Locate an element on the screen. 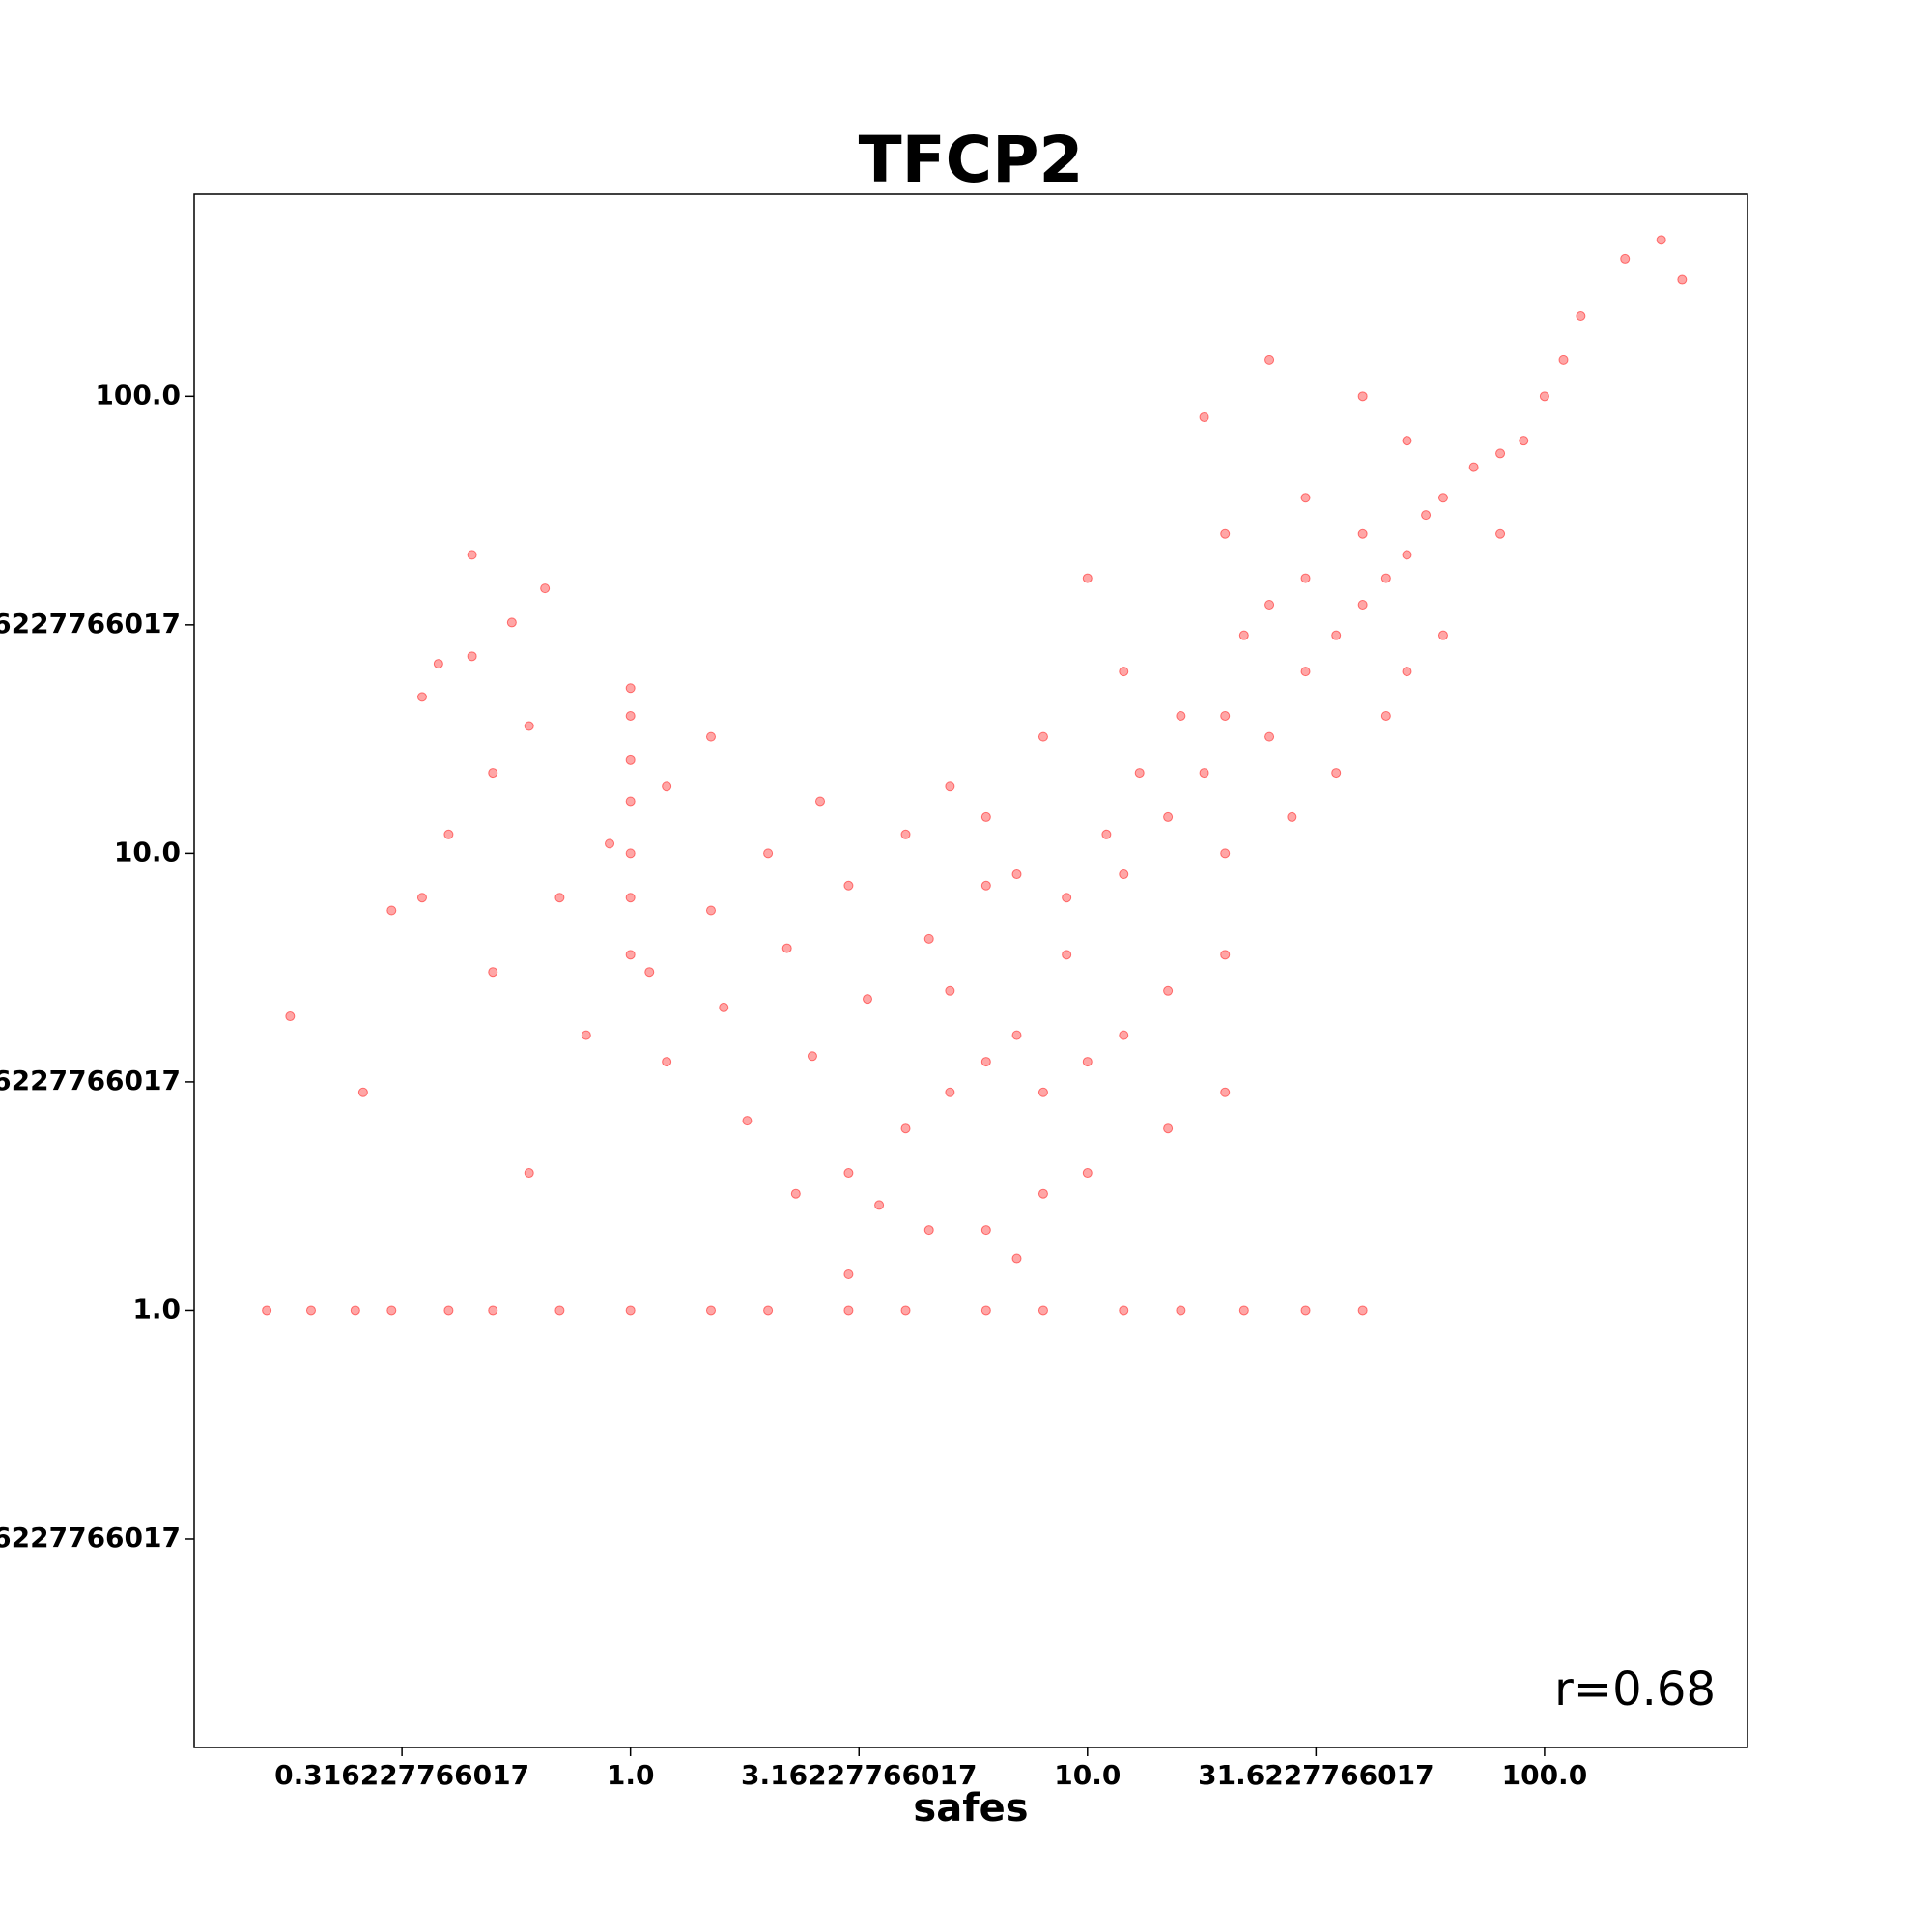  y-tick-label: 1.0 is located at coordinates (156, 1308).